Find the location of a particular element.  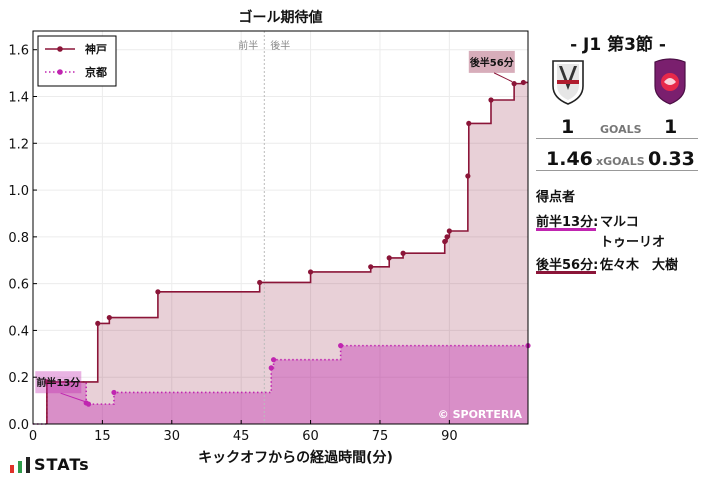

home-team-crest-icon is located at coordinates (568, 84).